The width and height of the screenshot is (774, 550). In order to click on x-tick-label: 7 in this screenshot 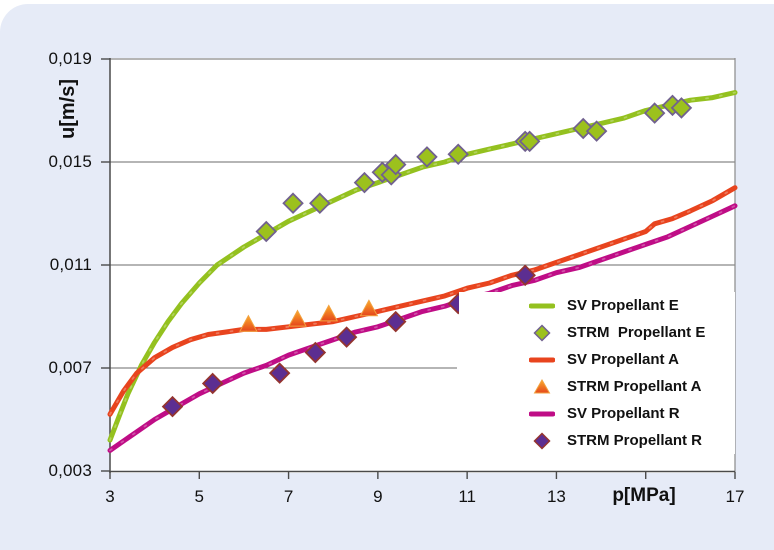, I will do `click(288, 496)`.